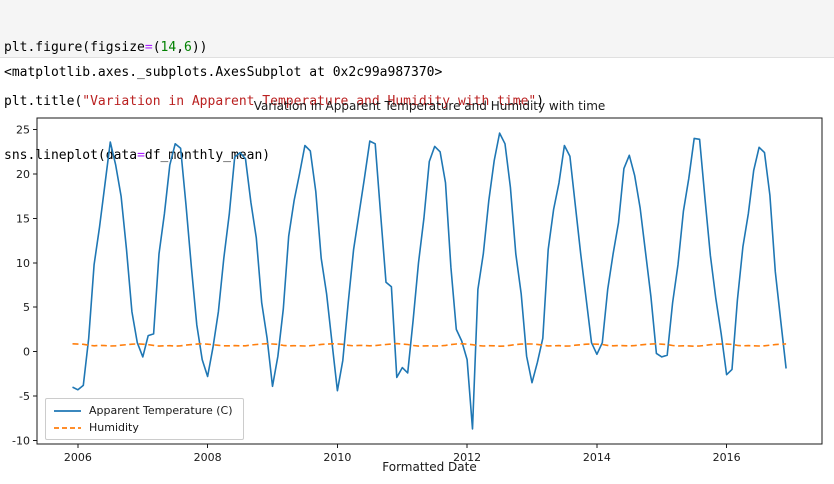 Image resolution: width=834 pixels, height=484 pixels. What do you see at coordinates (23, 174) in the screenshot?
I see `y-tick-label: 20` at bounding box center [23, 174].